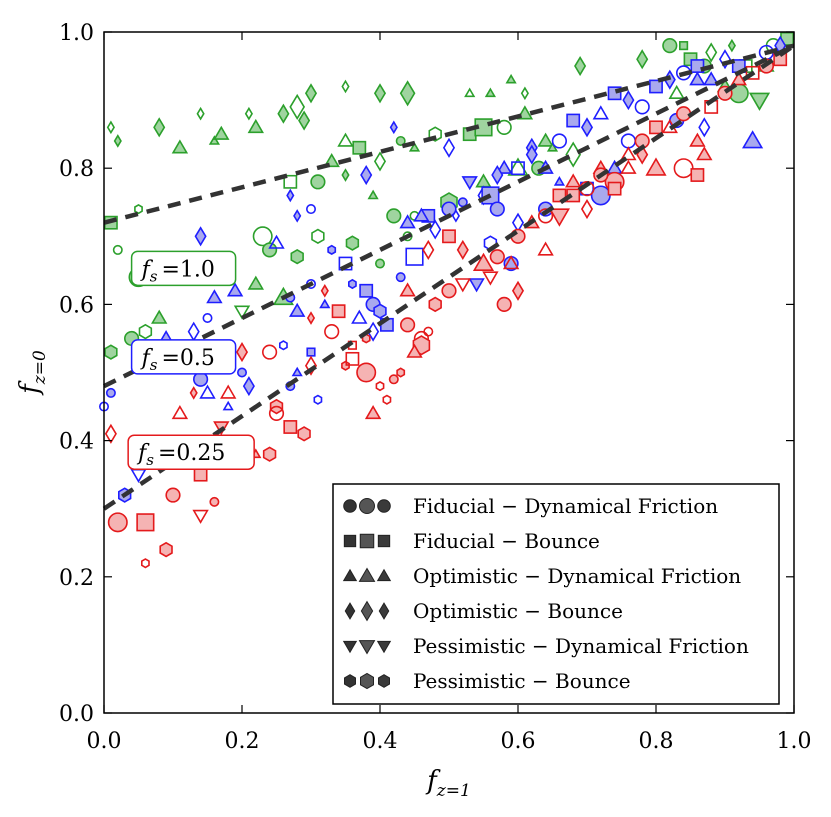 The height and width of the screenshot is (817, 831). Describe the element at coordinates (350, 506) in the screenshot. I see `legend-marker-circle` at that location.